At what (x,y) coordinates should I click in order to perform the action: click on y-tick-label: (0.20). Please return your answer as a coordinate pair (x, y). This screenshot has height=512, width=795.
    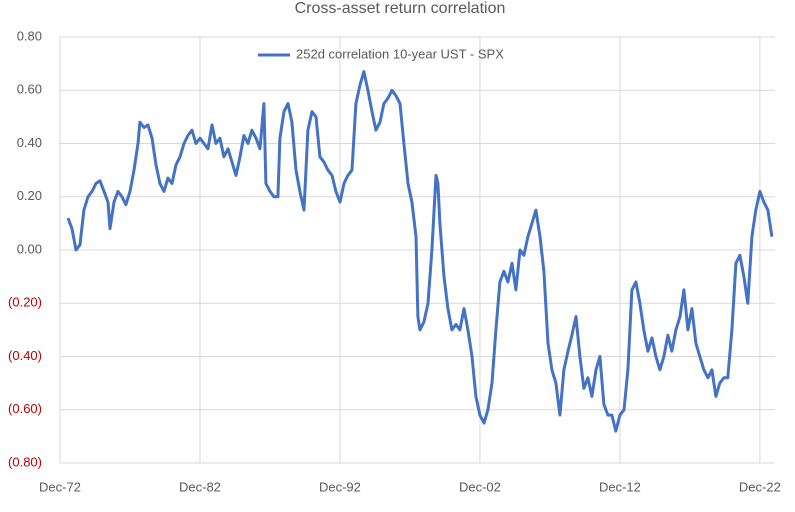
    Looking at the image, I should click on (25, 302).